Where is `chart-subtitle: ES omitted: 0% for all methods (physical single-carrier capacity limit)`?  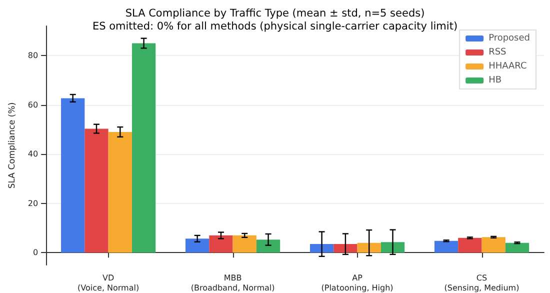
chart-subtitle: ES omitted: 0% for all methods (physical single-carrier capacity limit) is located at coordinates (275, 26).